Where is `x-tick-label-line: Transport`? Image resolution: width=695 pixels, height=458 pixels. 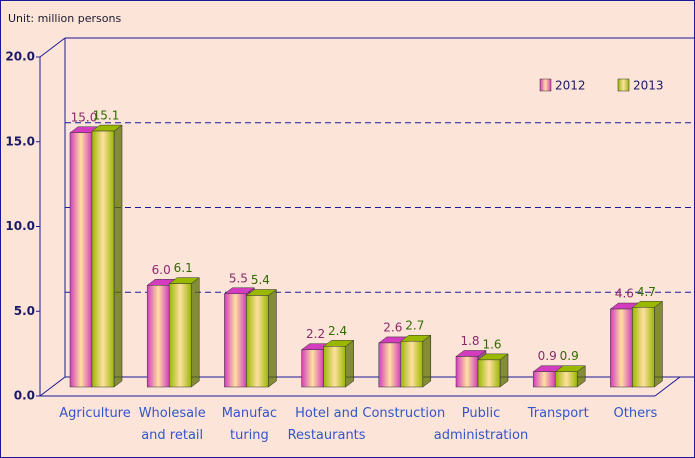 x-tick-label-line: Transport is located at coordinates (558, 413).